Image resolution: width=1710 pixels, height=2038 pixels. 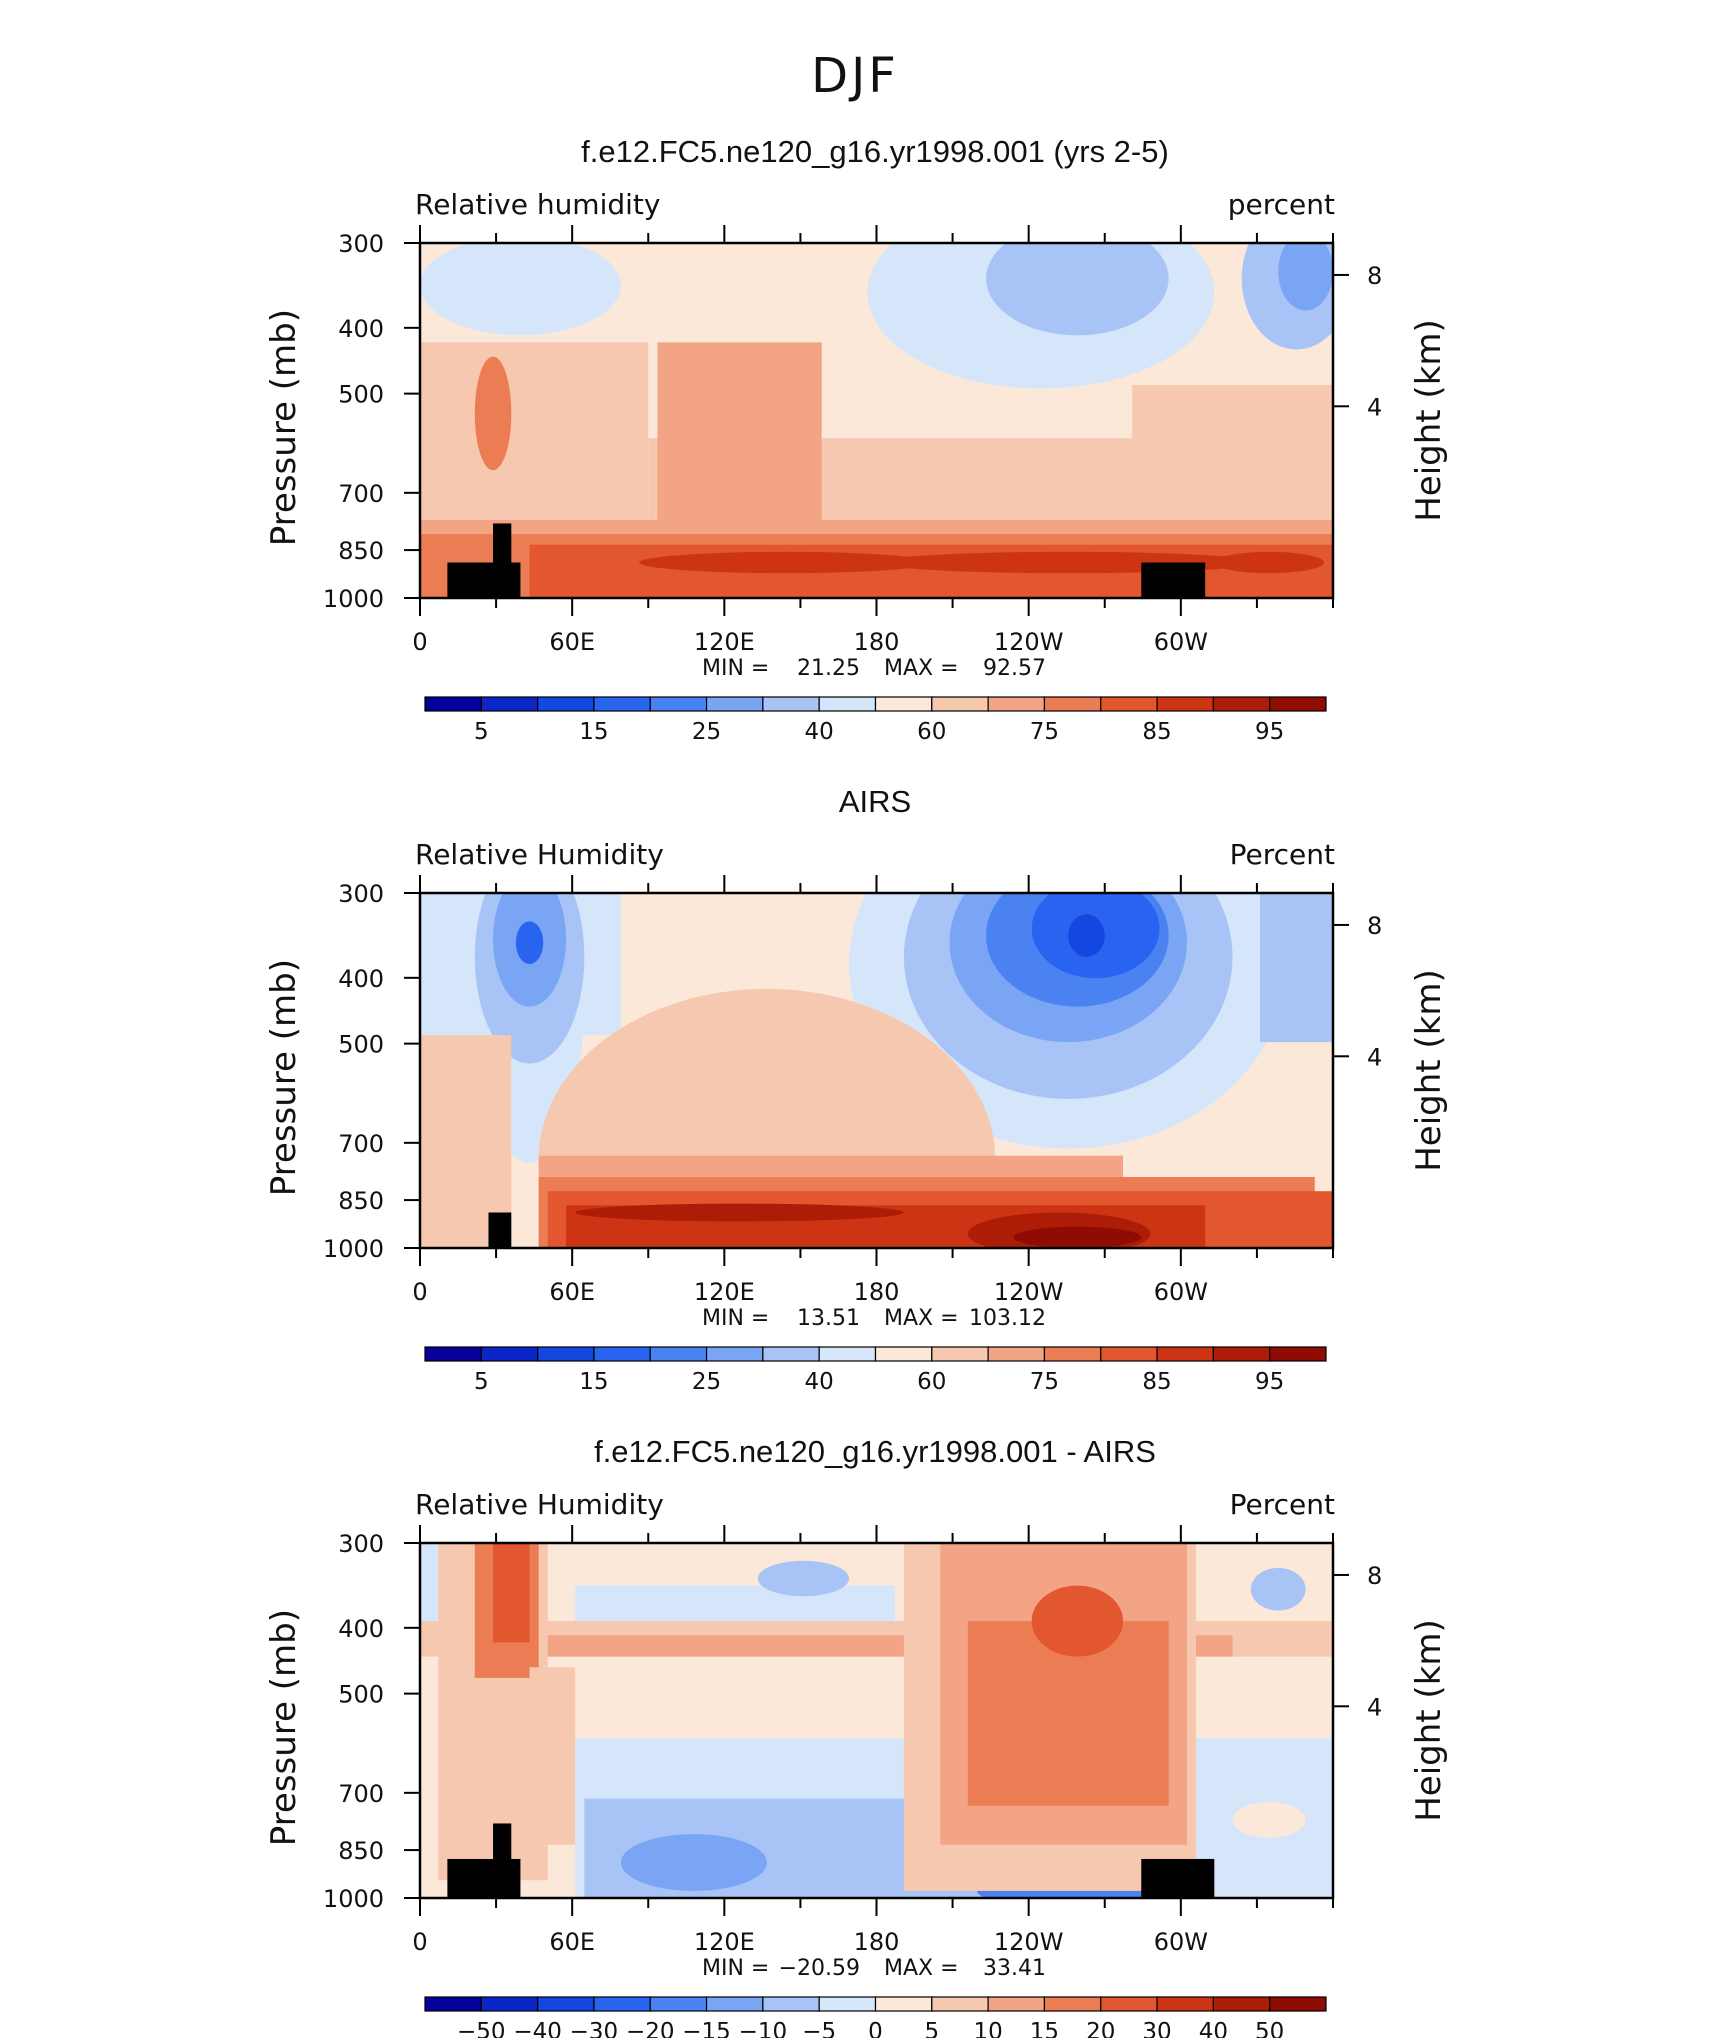 What do you see at coordinates (875, 2028) in the screenshot?
I see `colorbar-label: 0` at bounding box center [875, 2028].